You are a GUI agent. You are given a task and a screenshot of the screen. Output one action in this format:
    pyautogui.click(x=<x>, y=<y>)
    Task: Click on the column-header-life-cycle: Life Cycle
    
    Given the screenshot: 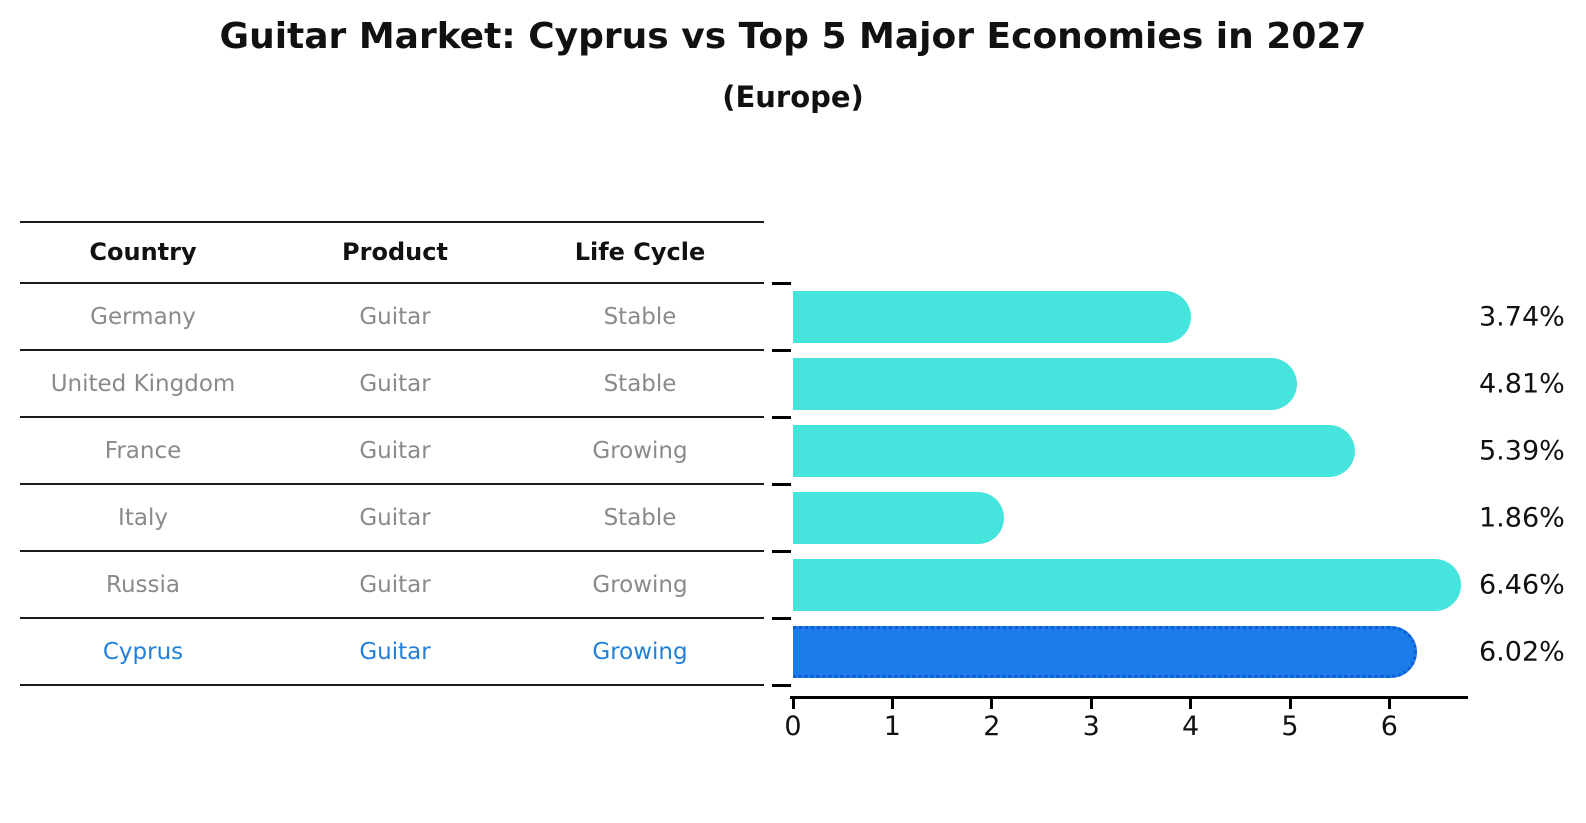 What is the action you would take?
    pyautogui.click(x=640, y=252)
    